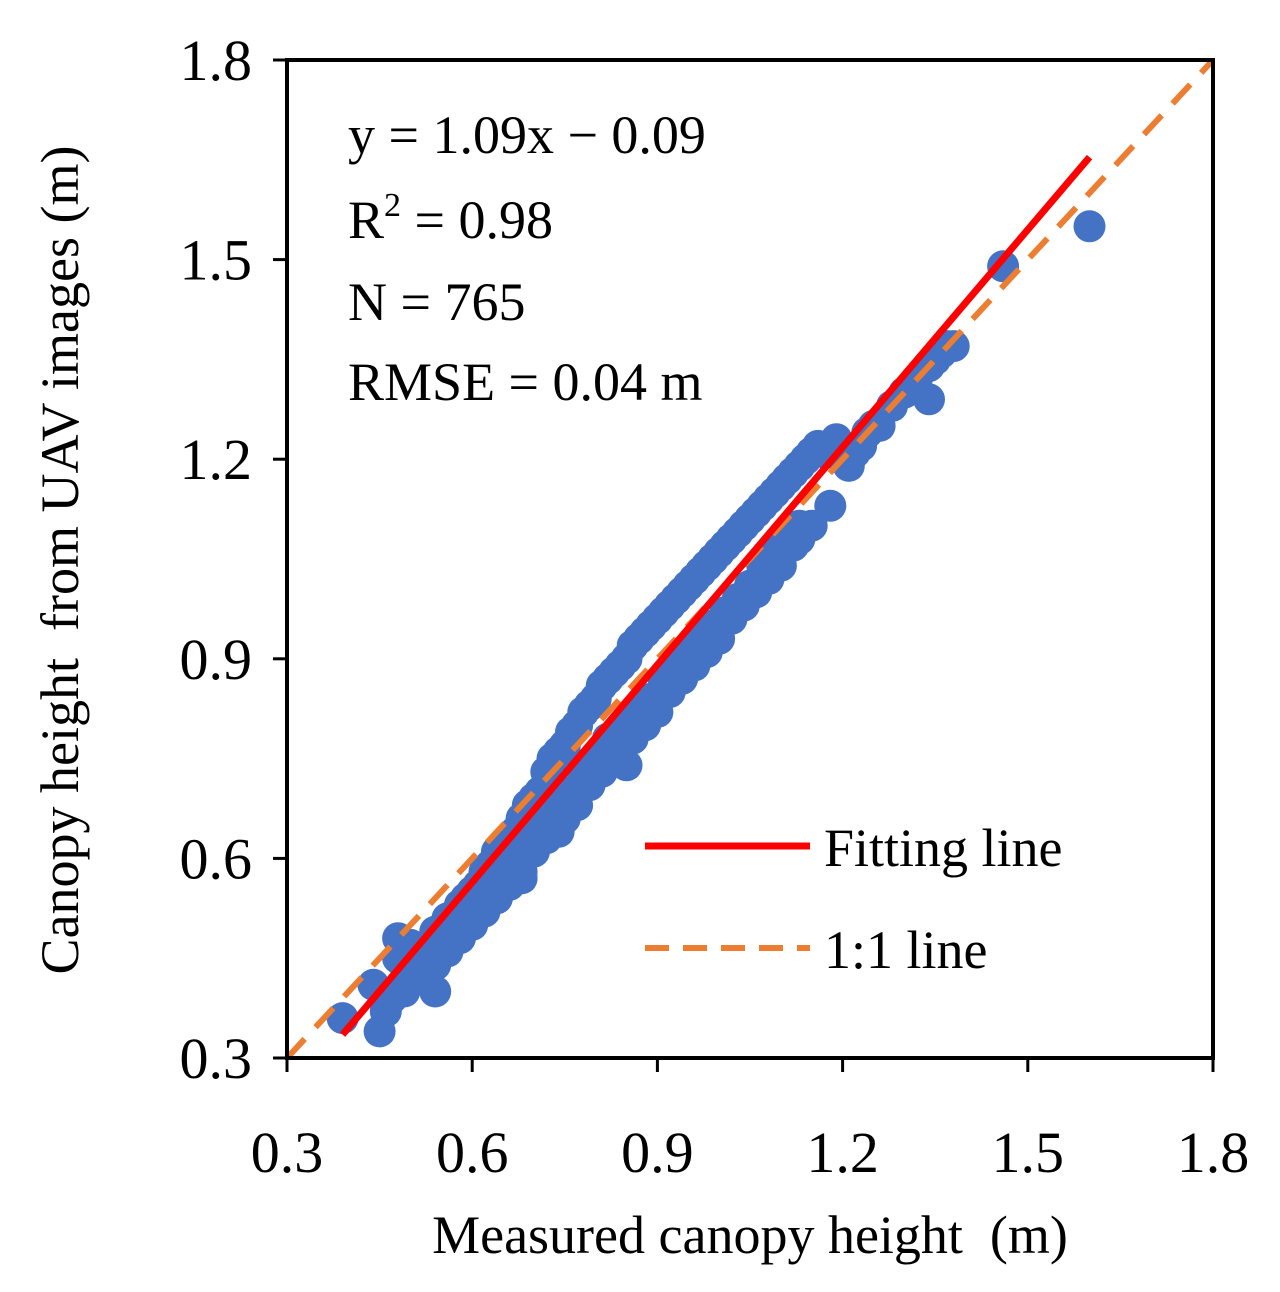 This screenshot has width=1280, height=1292. What do you see at coordinates (750, 1235) in the screenshot?
I see `x-axis-title: Measured canopy height (m)` at bounding box center [750, 1235].